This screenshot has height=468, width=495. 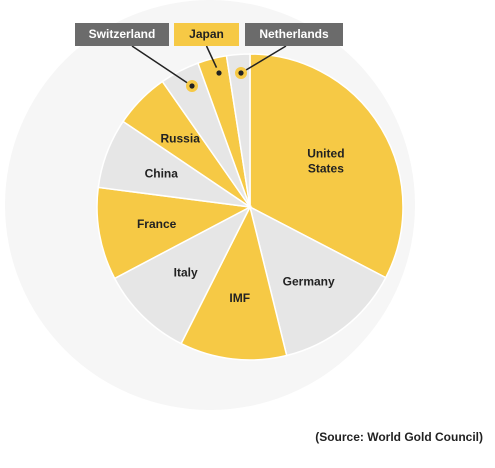 What do you see at coordinates (186, 272) in the screenshot?
I see `pie-label-italy: Italy` at bounding box center [186, 272].